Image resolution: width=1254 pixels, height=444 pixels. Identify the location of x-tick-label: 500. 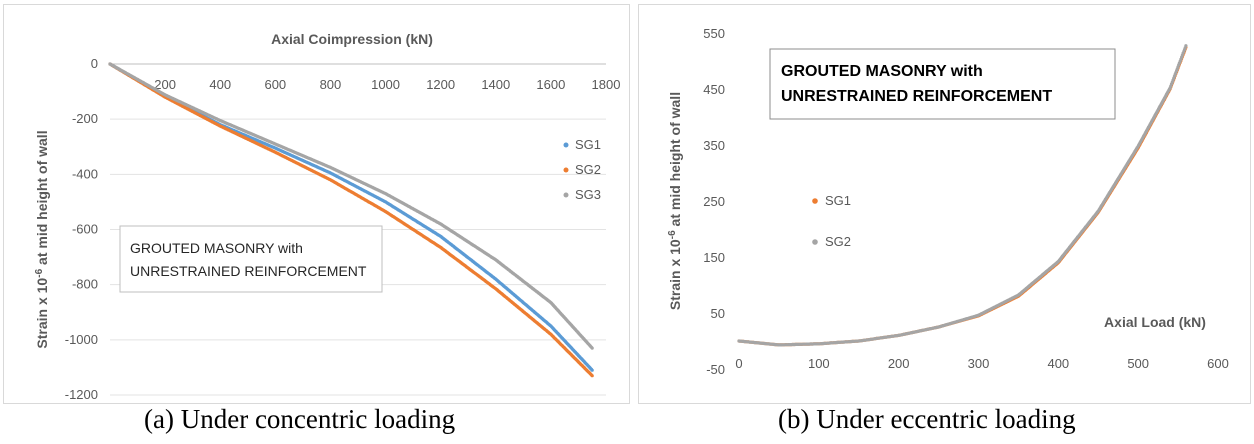
(1138, 363).